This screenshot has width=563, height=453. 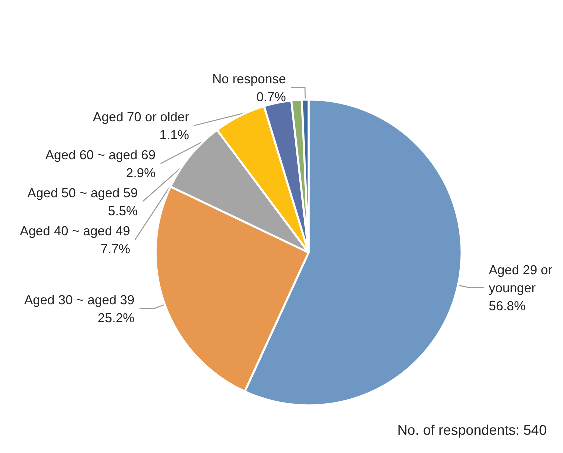 What do you see at coordinates (473, 430) in the screenshot?
I see `text: No. of respondents: 540` at bounding box center [473, 430].